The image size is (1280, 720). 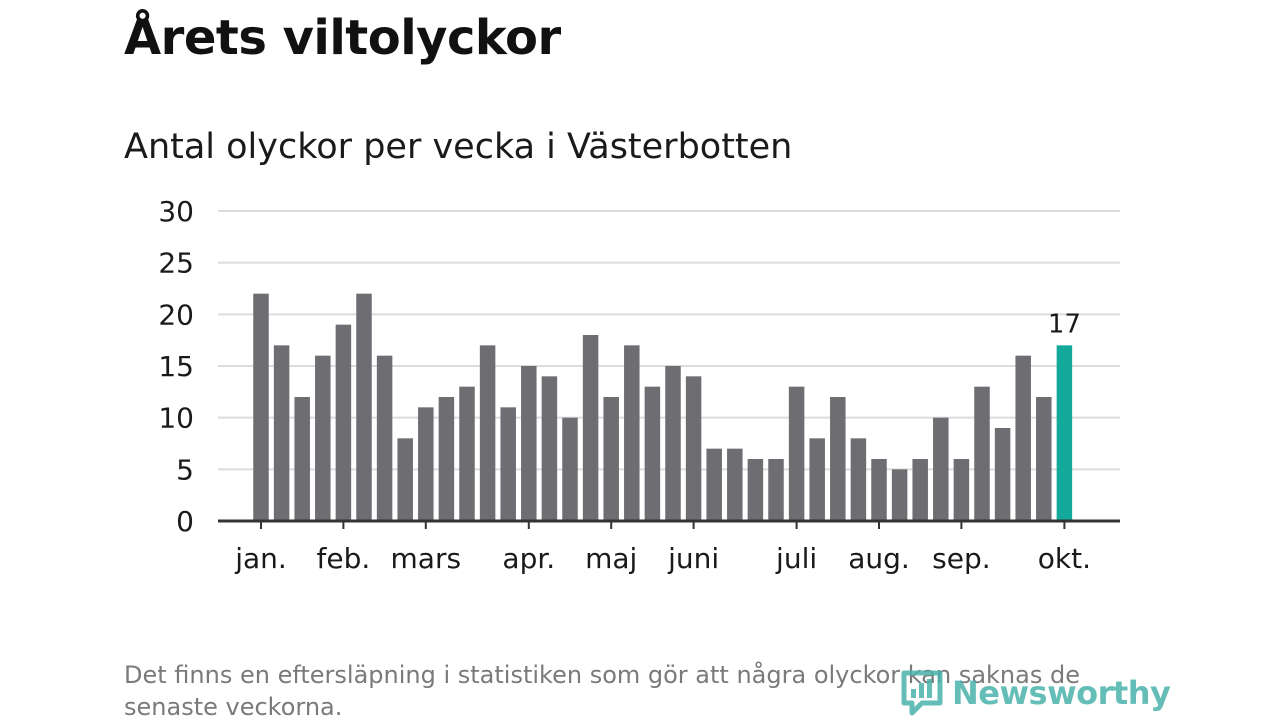 I want to click on newsworthy-logo: Newsworthy, so click(x=1035, y=693).